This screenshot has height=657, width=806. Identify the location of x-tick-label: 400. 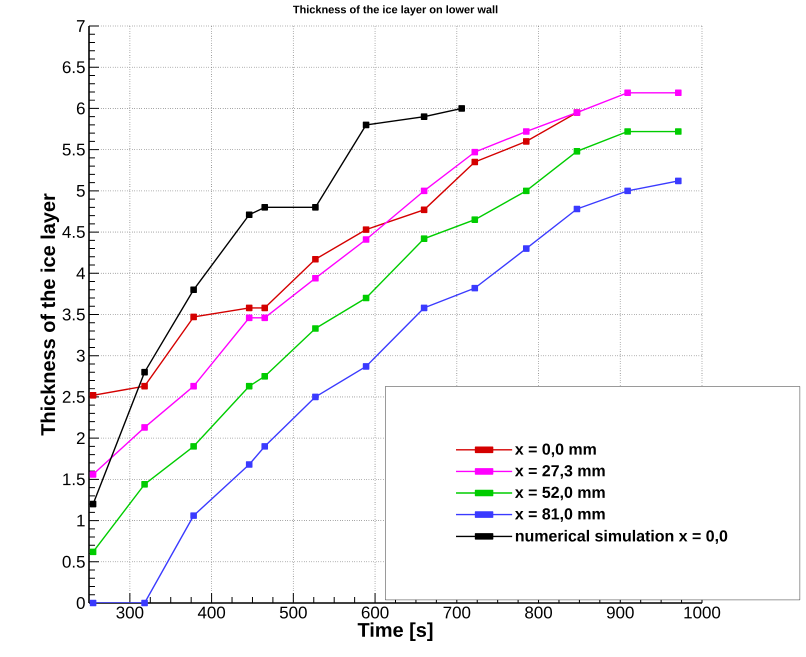
(212, 612).